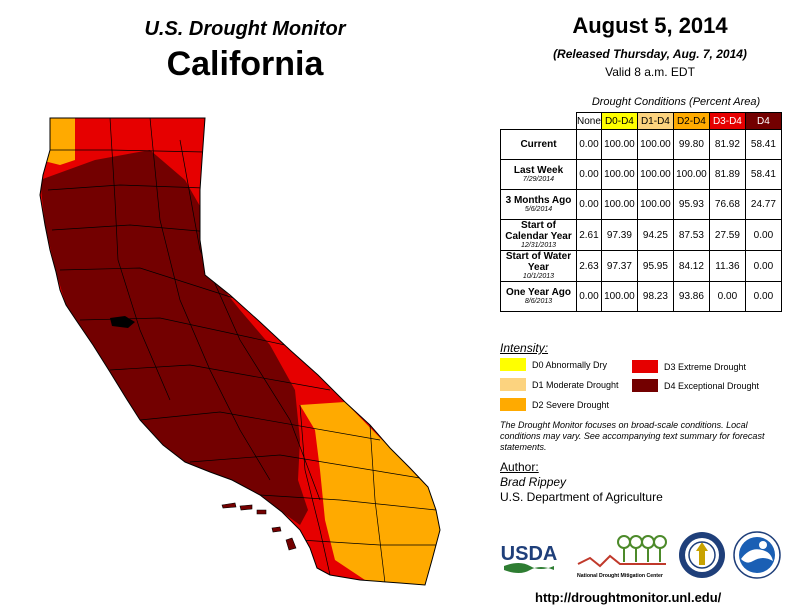  What do you see at coordinates (245, 29) in the screenshot?
I see `map-title: U.S. Drought Monitor` at bounding box center [245, 29].